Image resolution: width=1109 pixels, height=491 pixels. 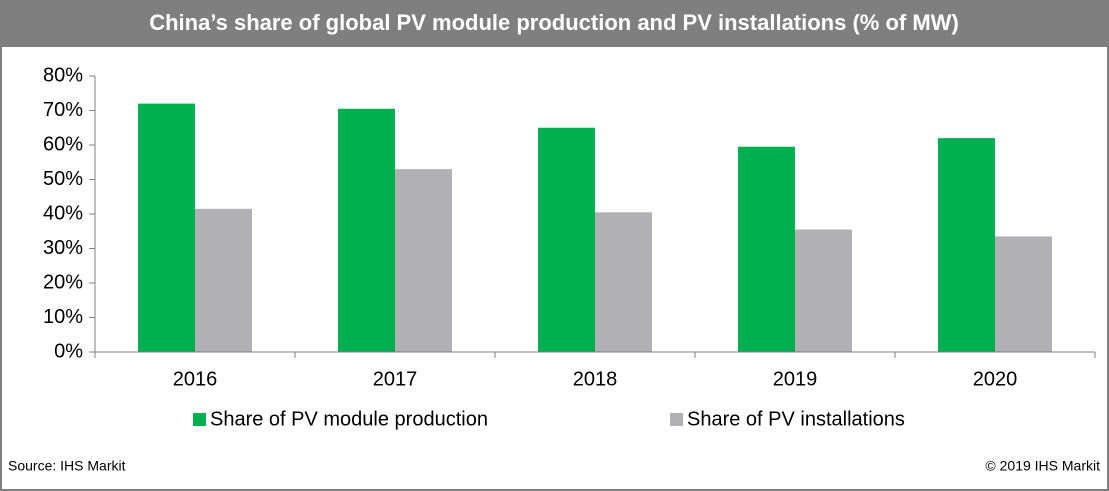 What do you see at coordinates (395, 379) in the screenshot?
I see `x-tick-label: 2017` at bounding box center [395, 379].